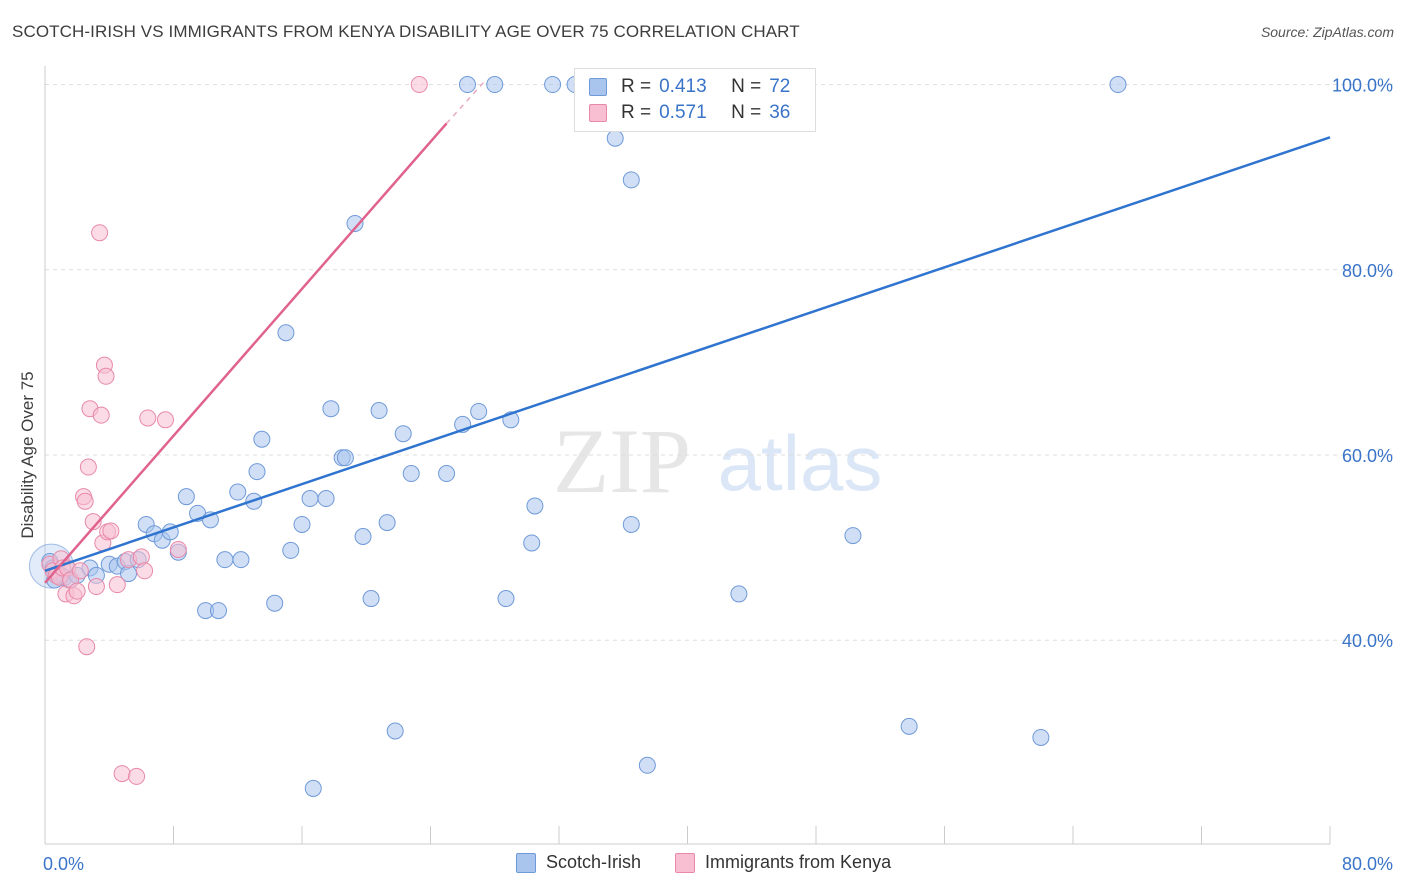  What do you see at coordinates (1367, 271) in the screenshot?
I see `y-tick-label: 80.0%` at bounding box center [1367, 271].